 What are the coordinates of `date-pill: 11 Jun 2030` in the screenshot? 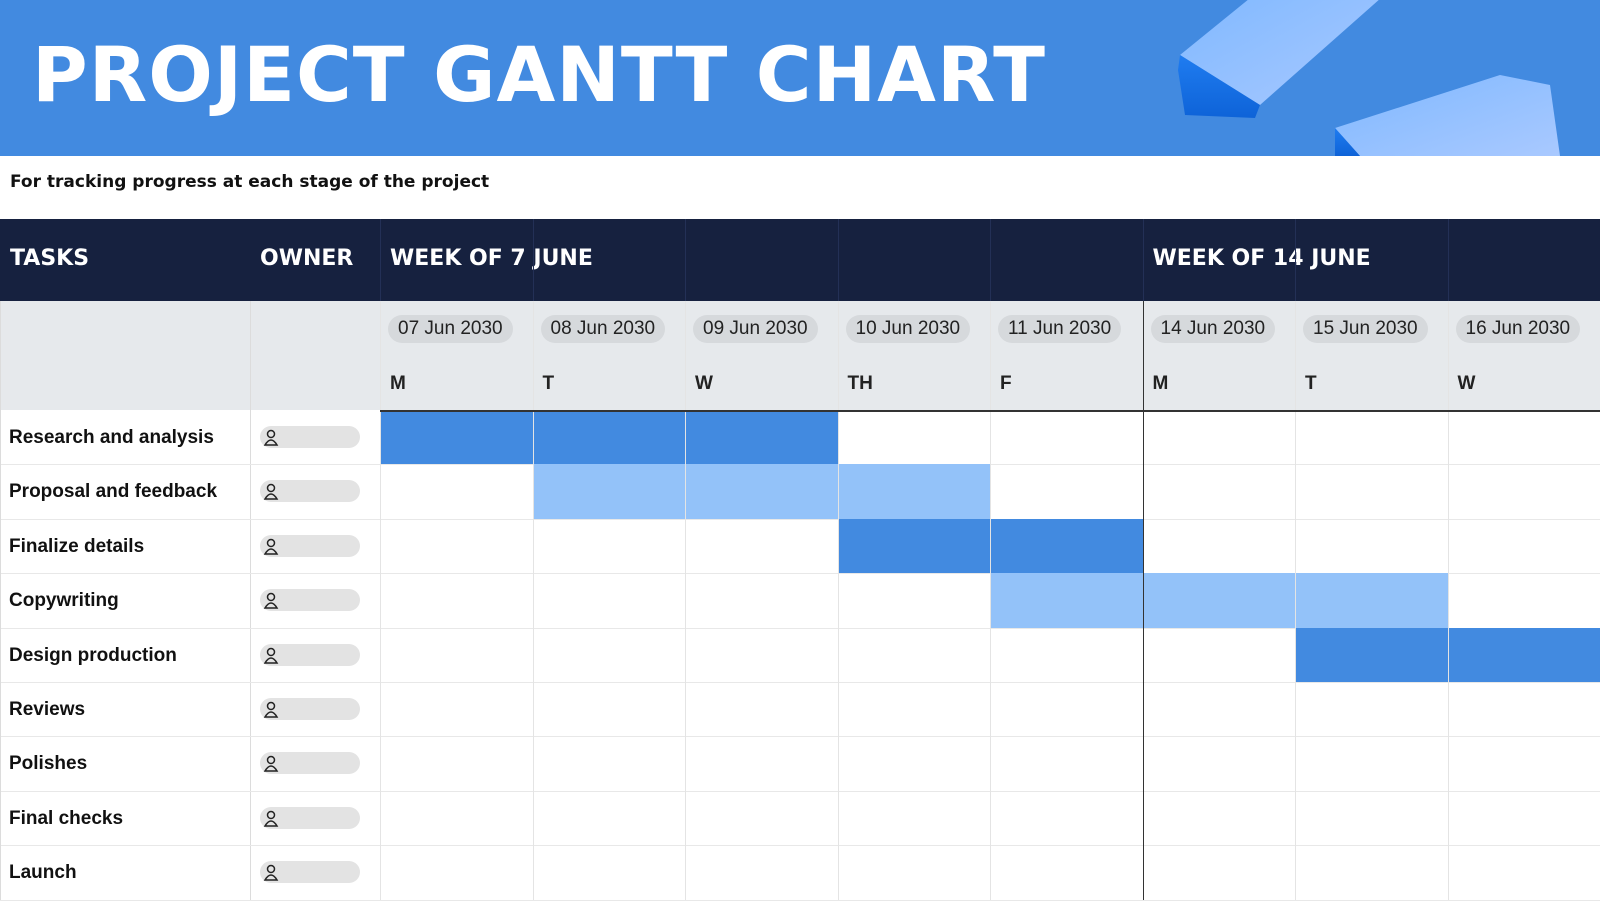 It's located at (1059, 329).